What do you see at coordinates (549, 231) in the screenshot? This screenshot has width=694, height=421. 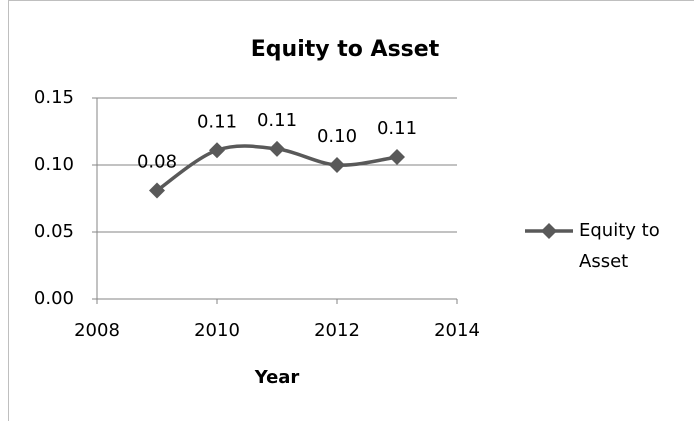 I see `legend-marker` at bounding box center [549, 231].